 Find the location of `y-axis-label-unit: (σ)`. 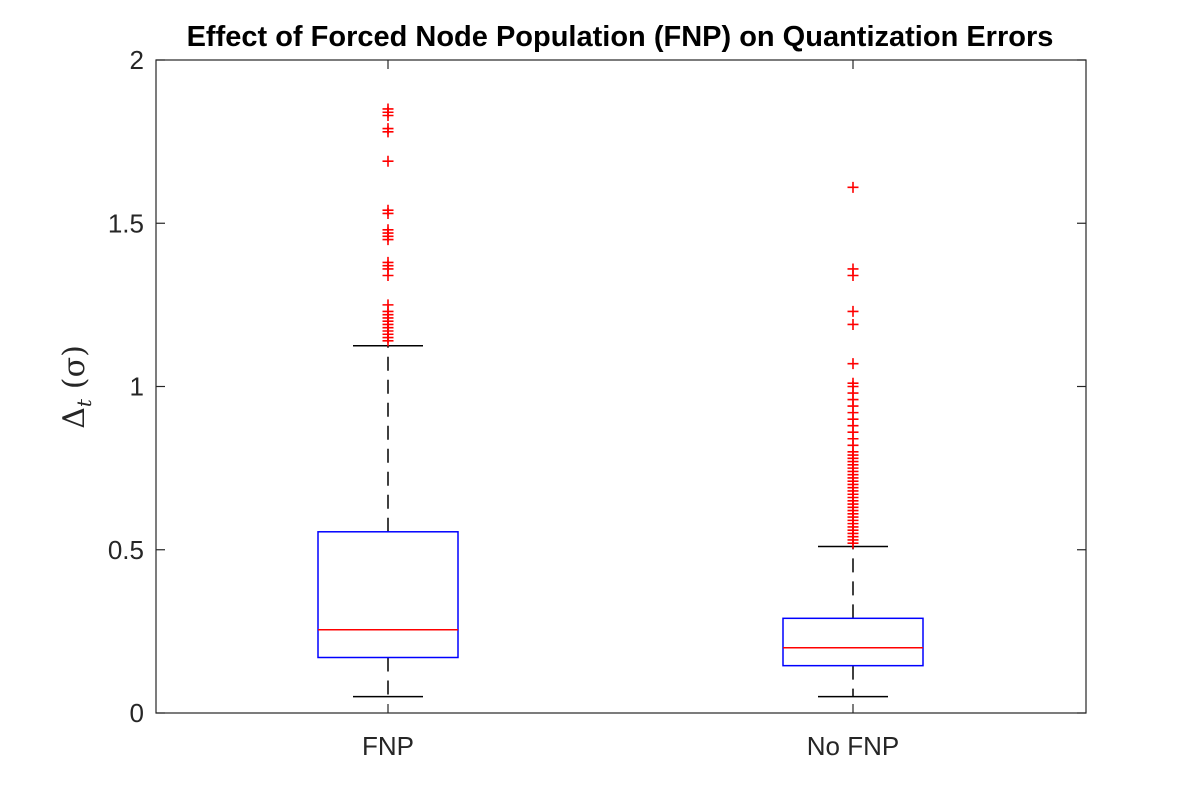

y-axis-label-unit: (σ) is located at coordinates (74, 367).